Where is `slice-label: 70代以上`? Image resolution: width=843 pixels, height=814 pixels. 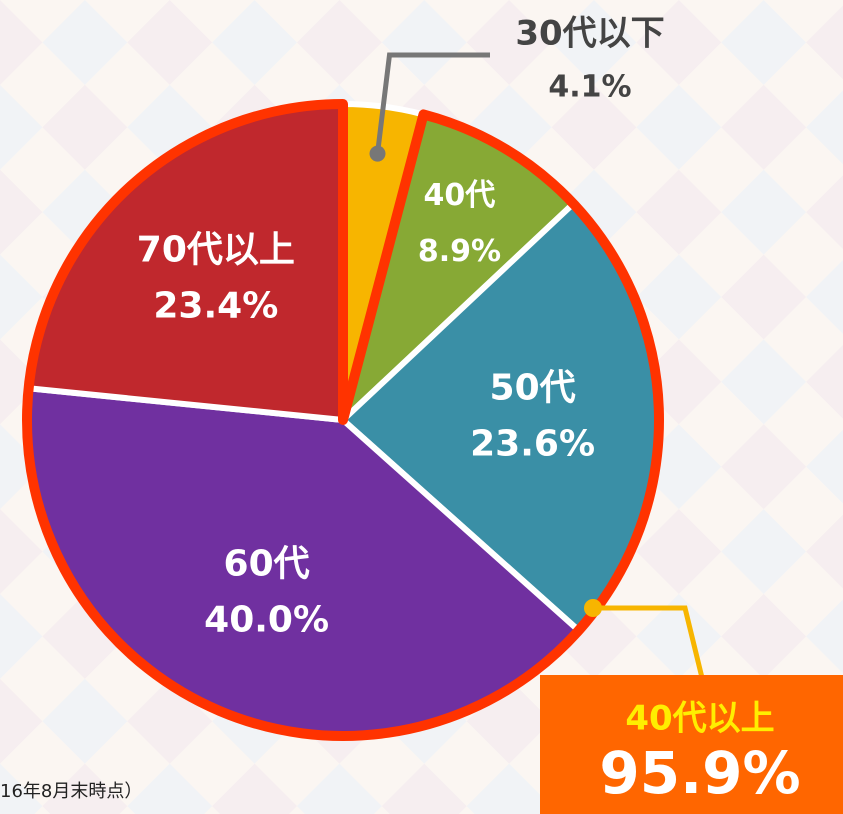
slice-label: 70代以上 is located at coordinates (216, 249).